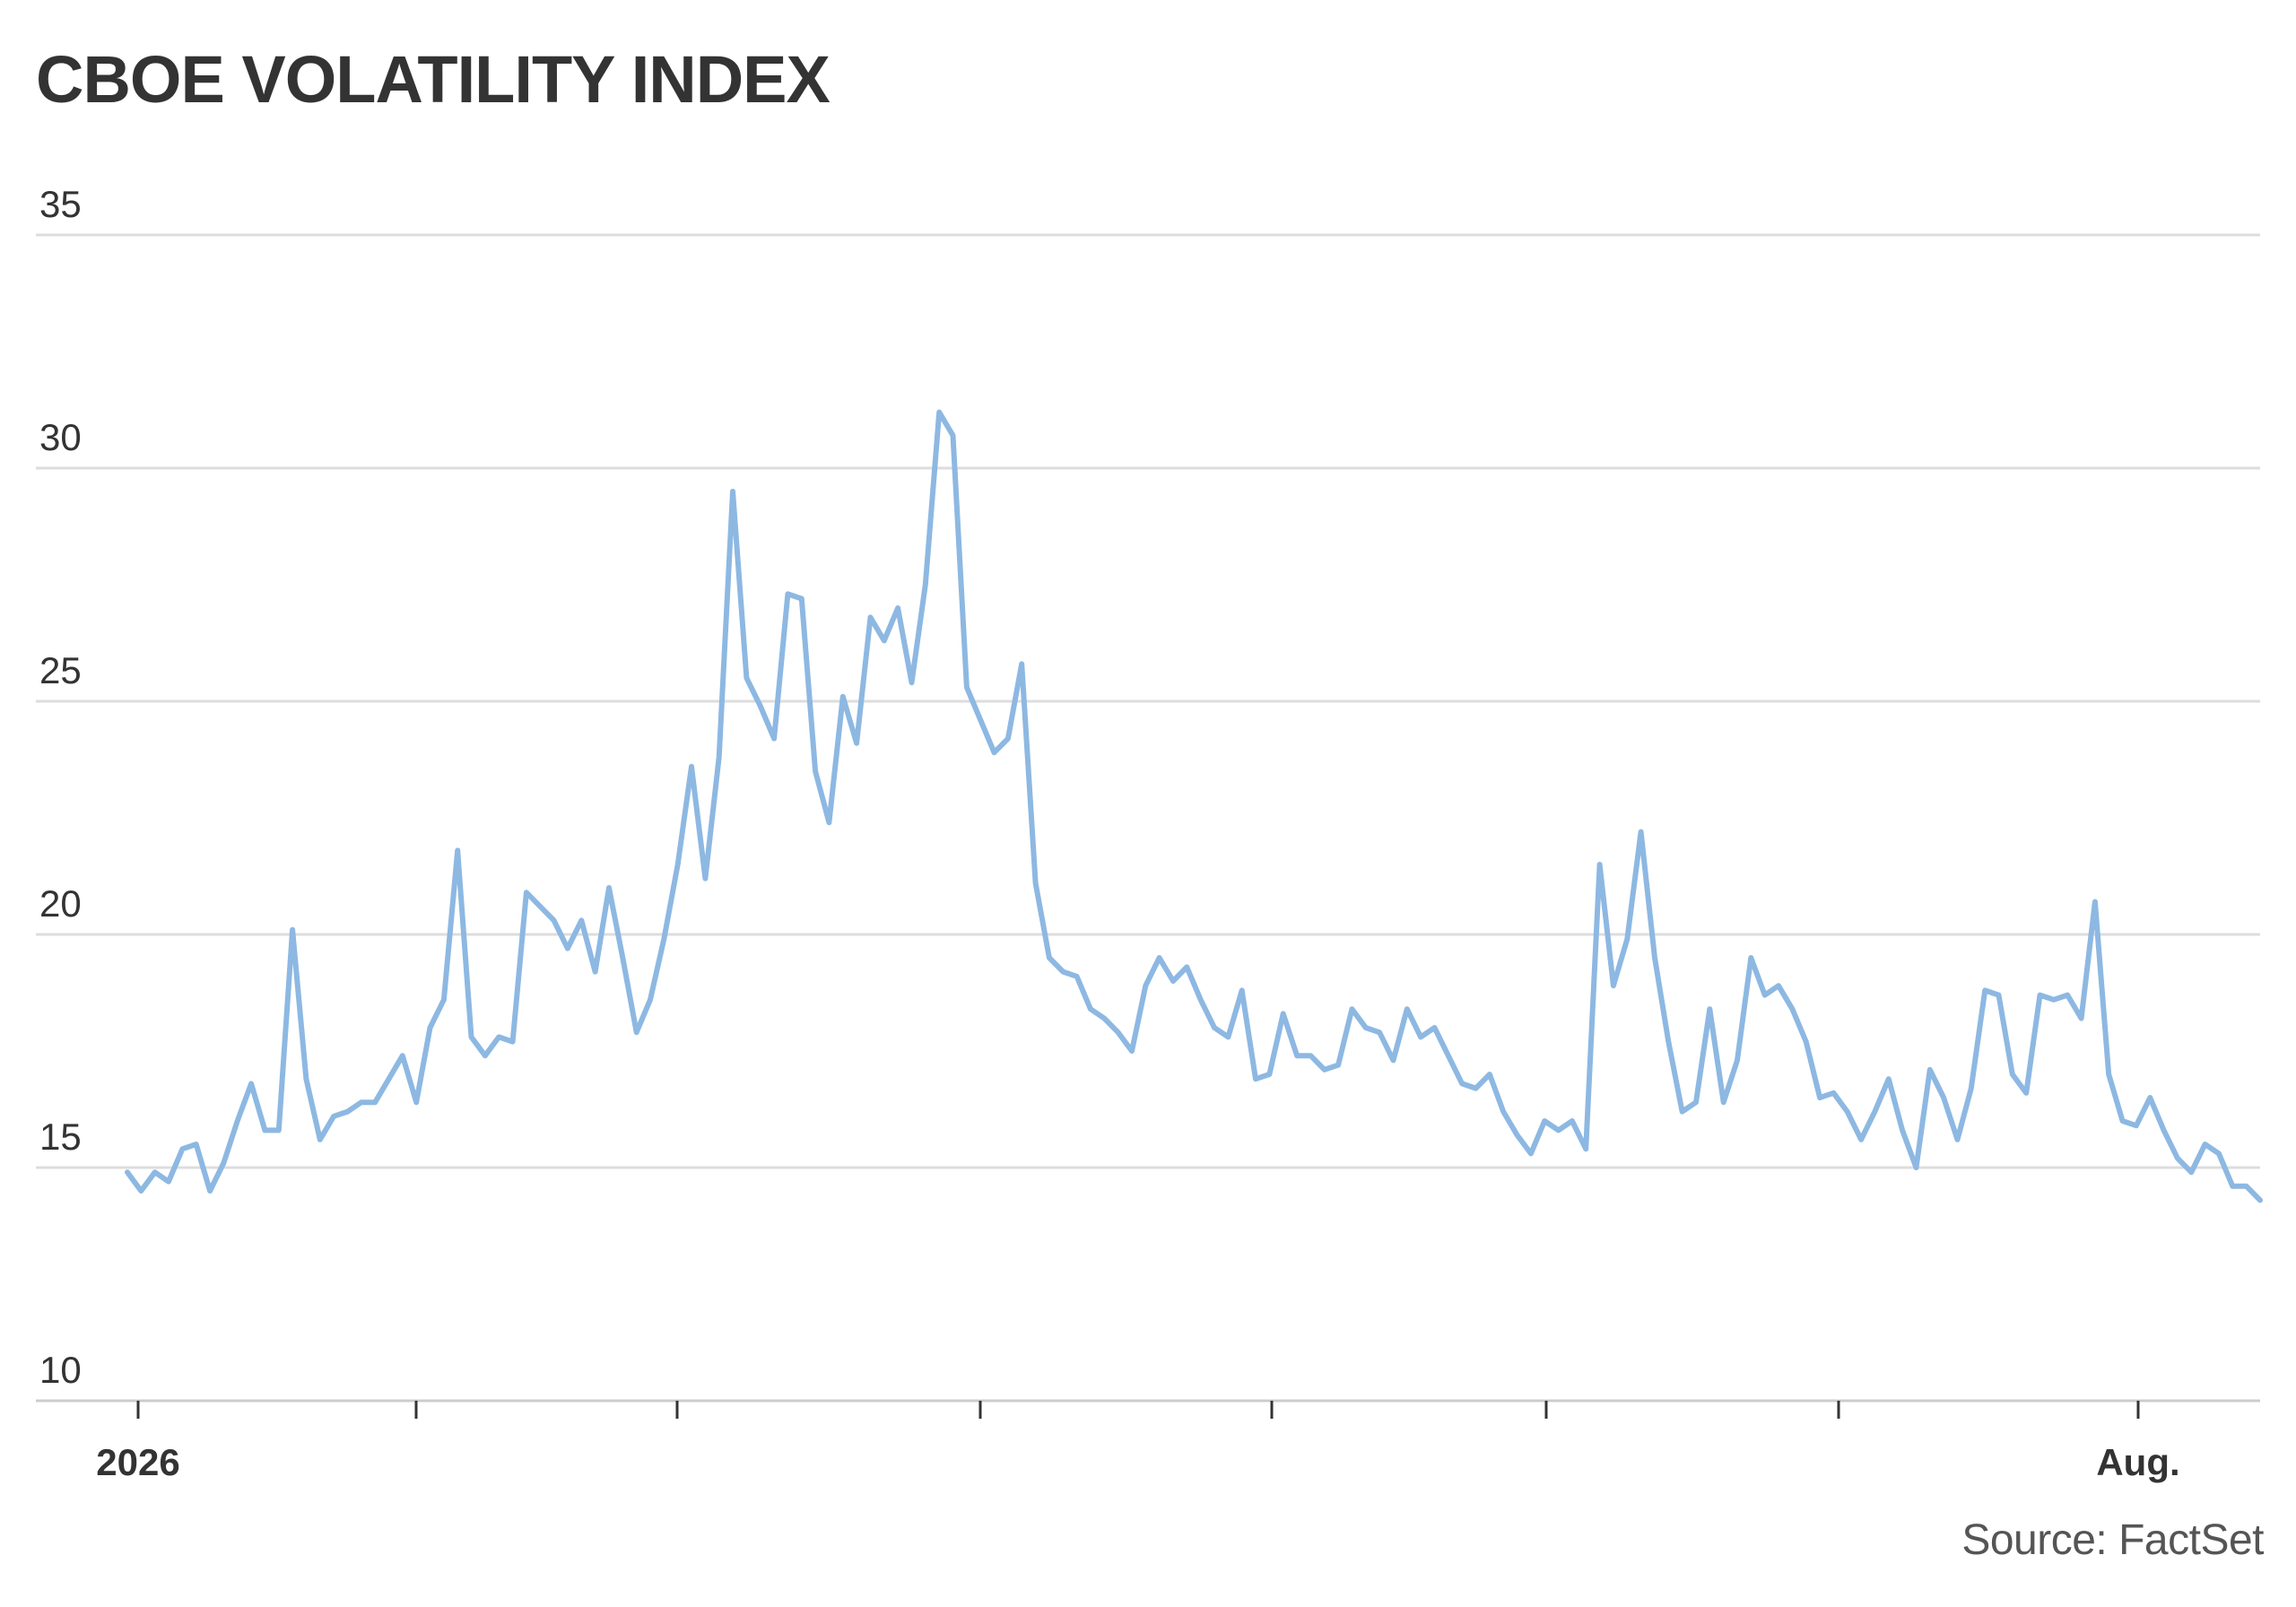  Describe the element at coordinates (433, 80) in the screenshot. I see `chart-title: CBOE VOLATILITY INDEX` at that location.